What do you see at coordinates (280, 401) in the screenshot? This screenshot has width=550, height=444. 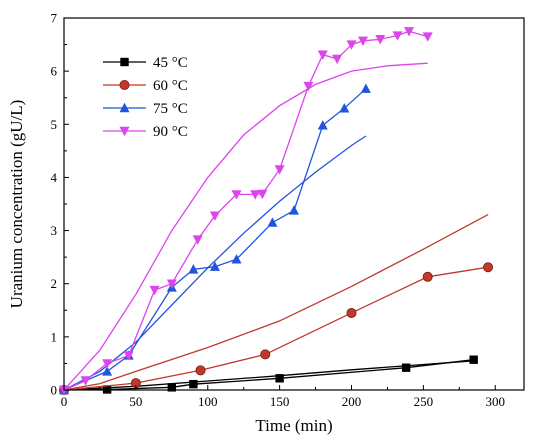 I see `x-tick-label-3: 150` at bounding box center [280, 401].